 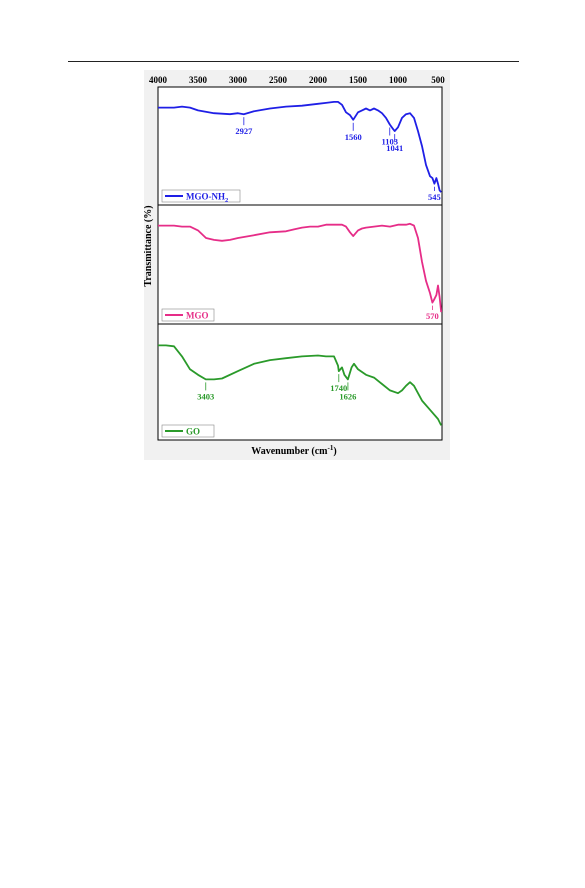 I want to click on annotation-label: 1103, so click(x=389, y=142).